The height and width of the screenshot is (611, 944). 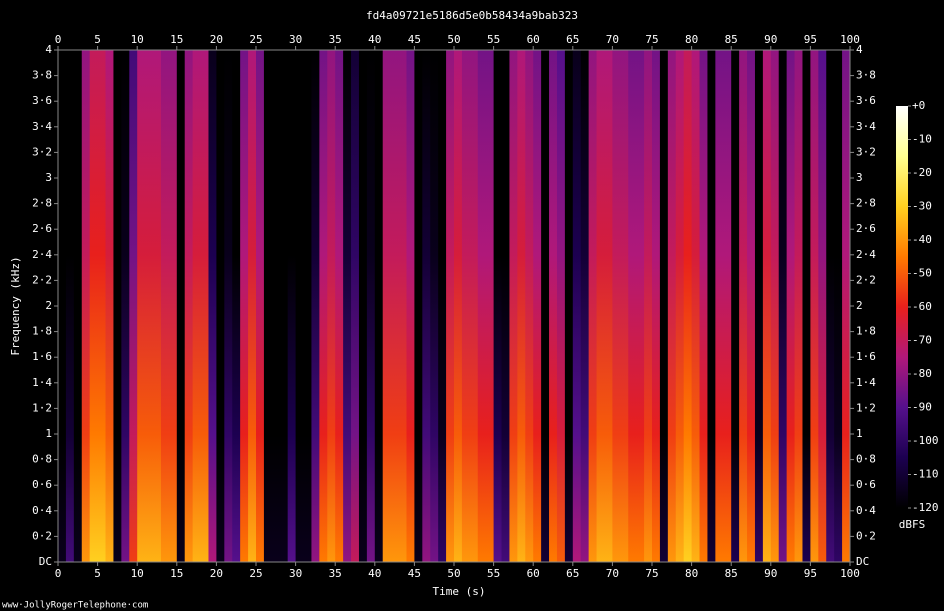 I want to click on y-tick-label: 3, so click(x=48, y=177).